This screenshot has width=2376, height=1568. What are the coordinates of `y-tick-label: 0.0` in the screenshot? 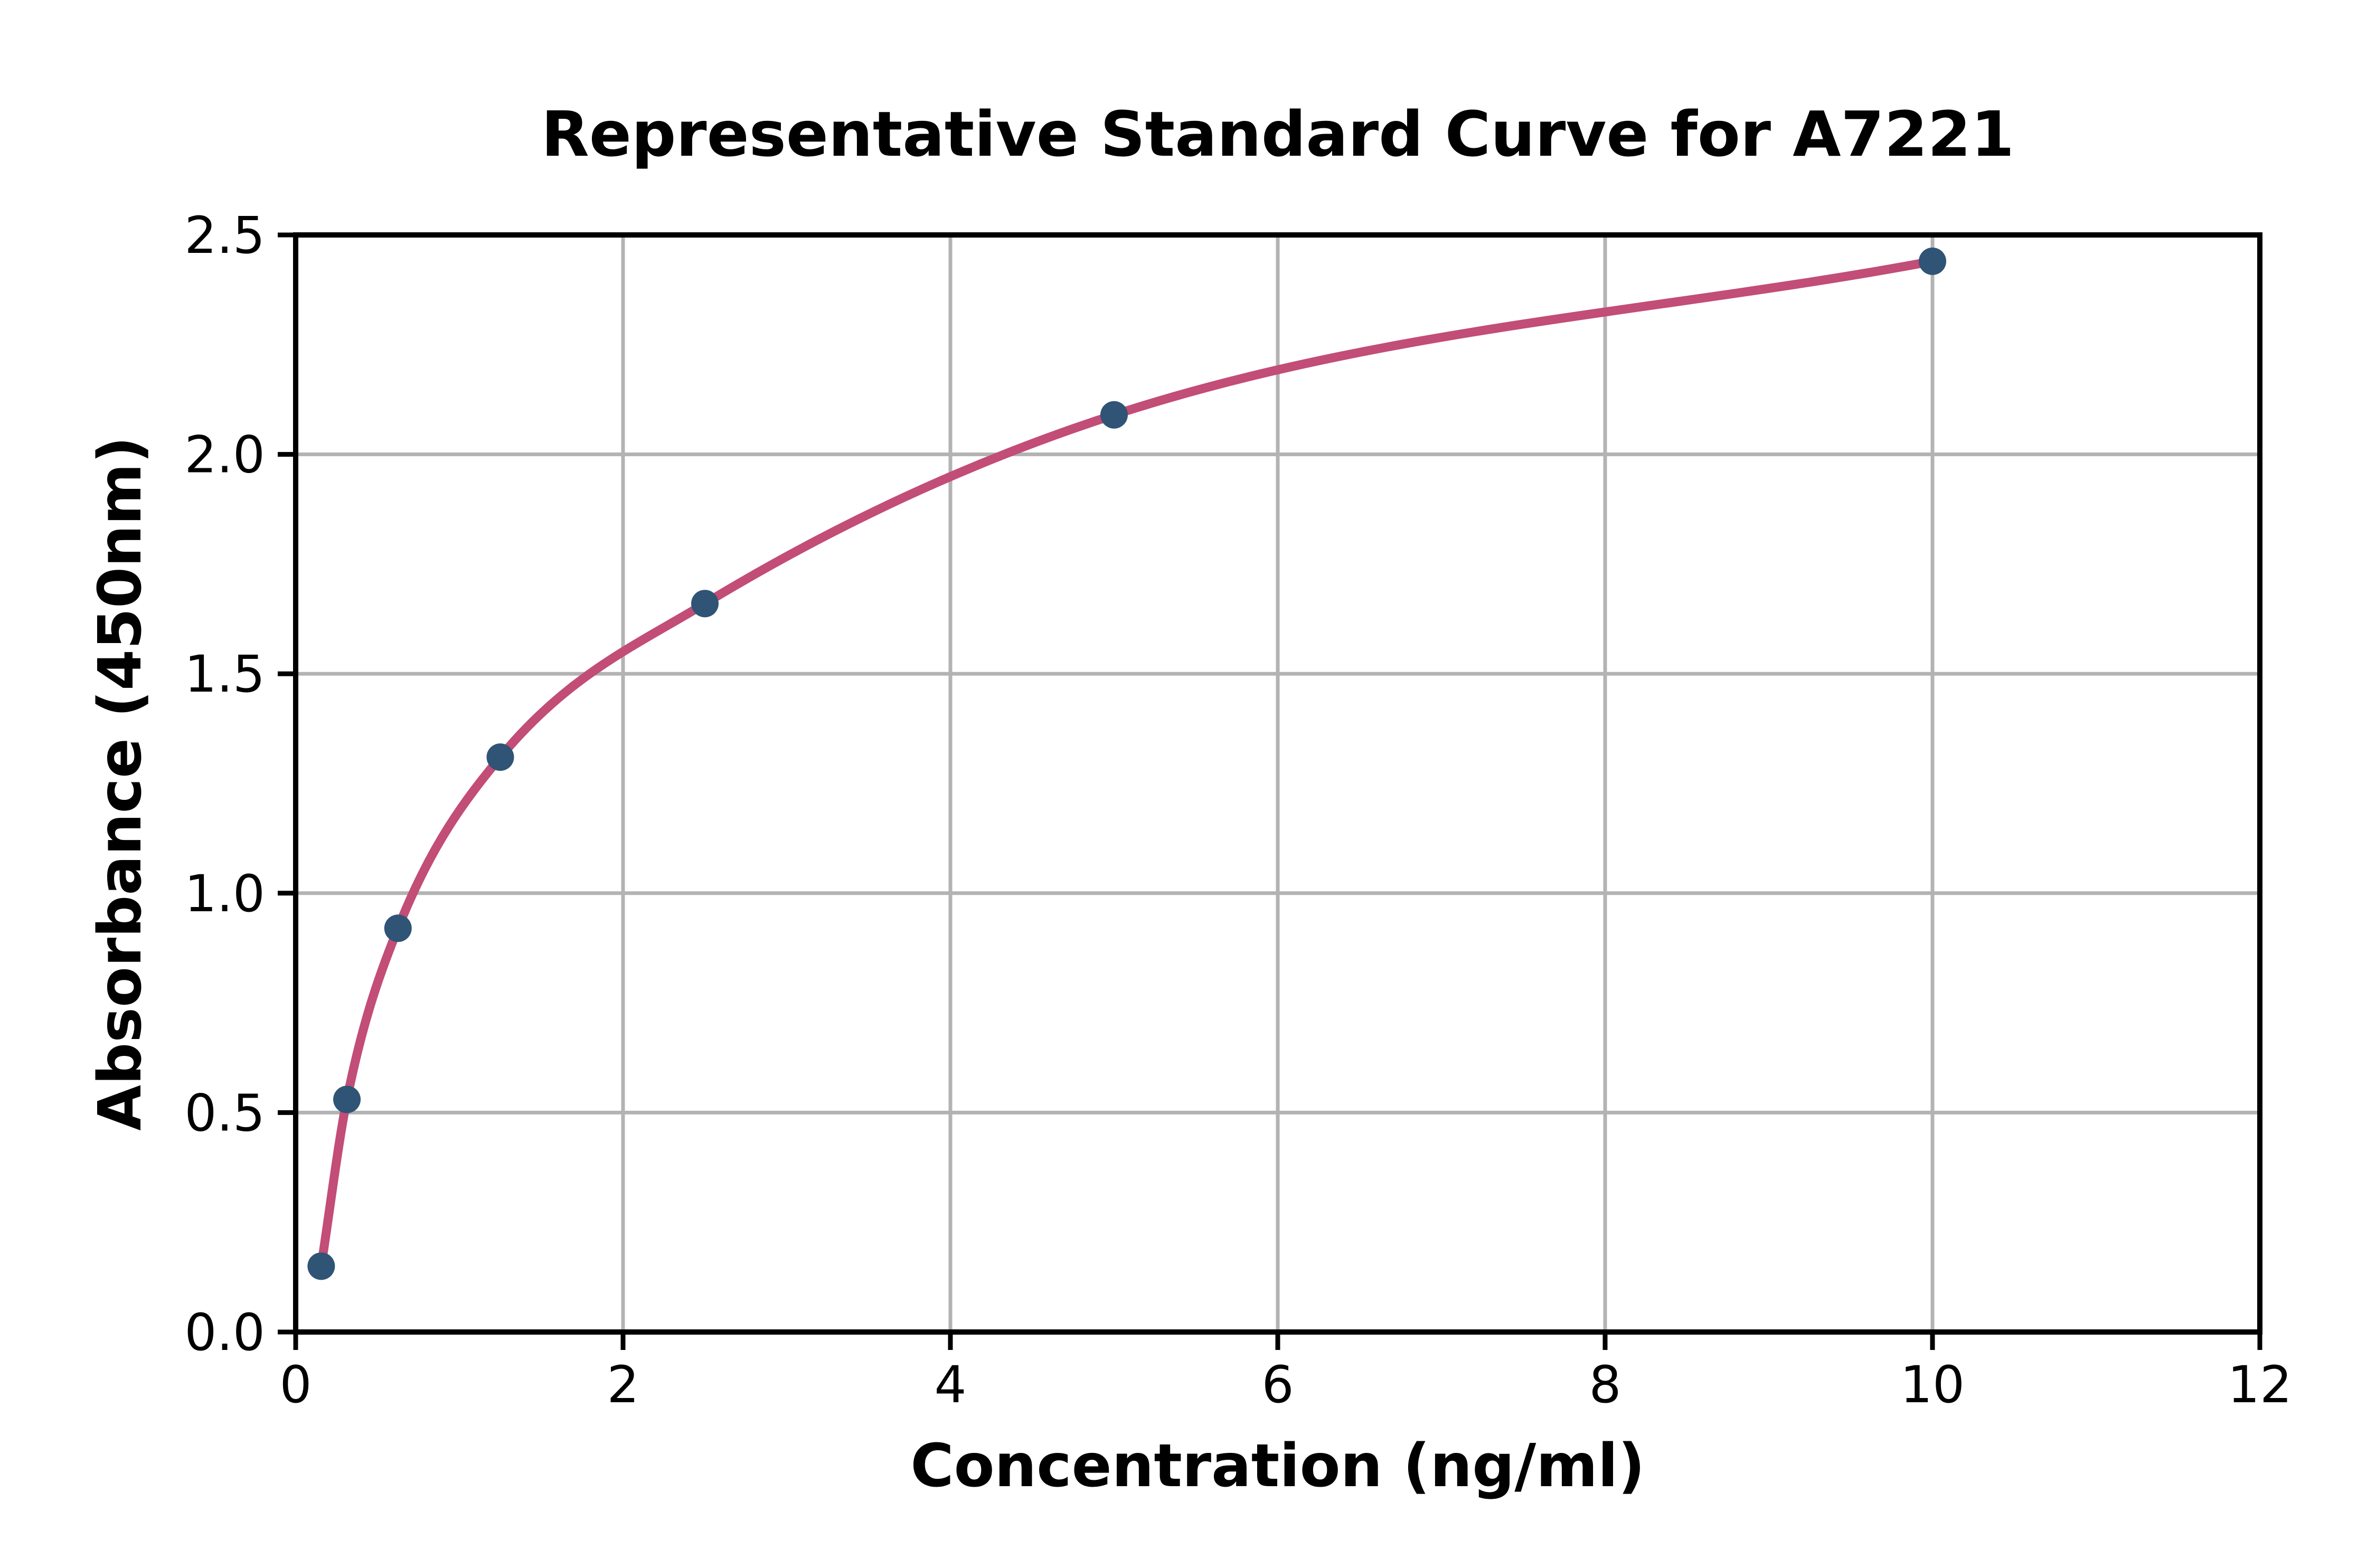 It's located at (224, 1333).